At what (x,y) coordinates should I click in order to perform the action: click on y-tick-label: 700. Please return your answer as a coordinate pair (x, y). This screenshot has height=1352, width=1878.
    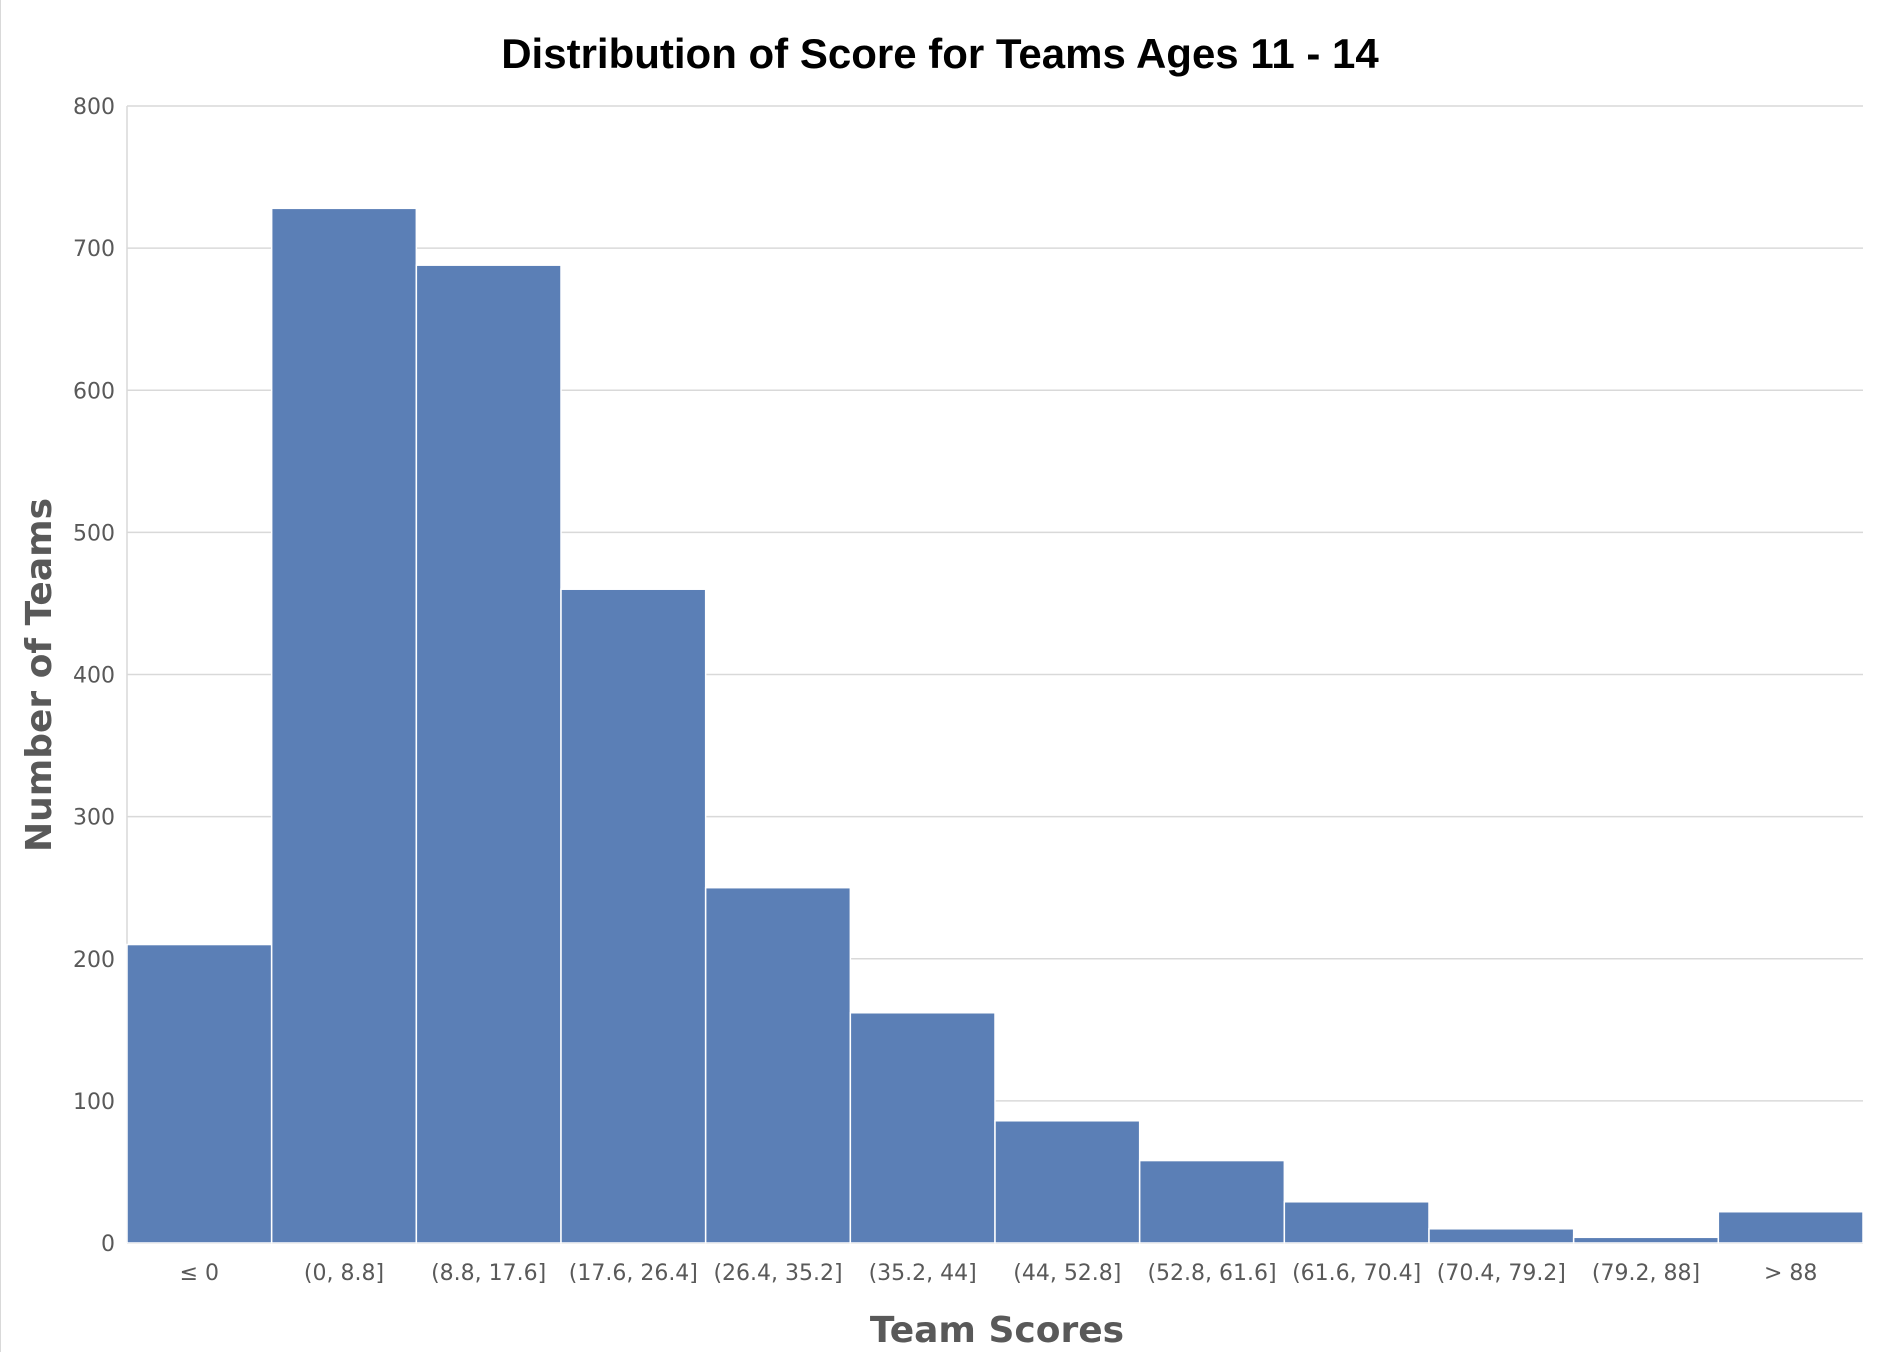
    Looking at the image, I should click on (94, 249).